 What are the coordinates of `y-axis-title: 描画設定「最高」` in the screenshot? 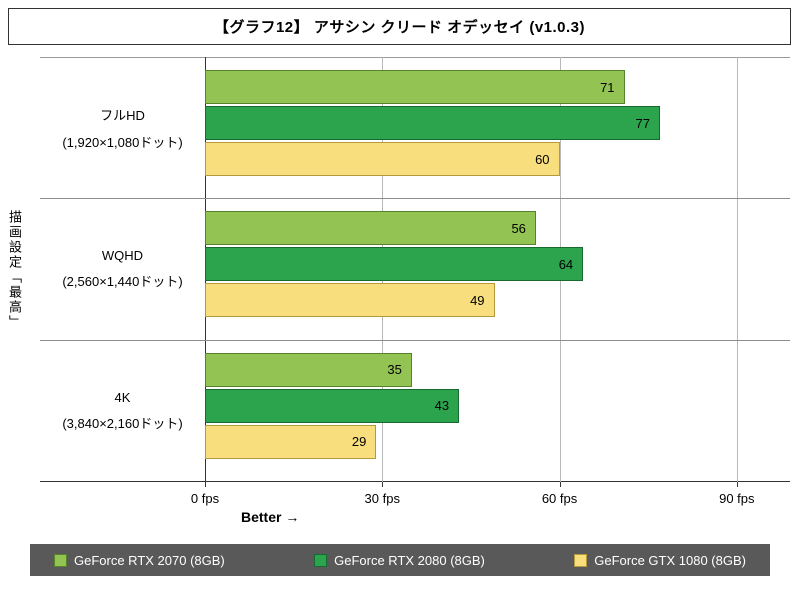 It's located at (14, 270).